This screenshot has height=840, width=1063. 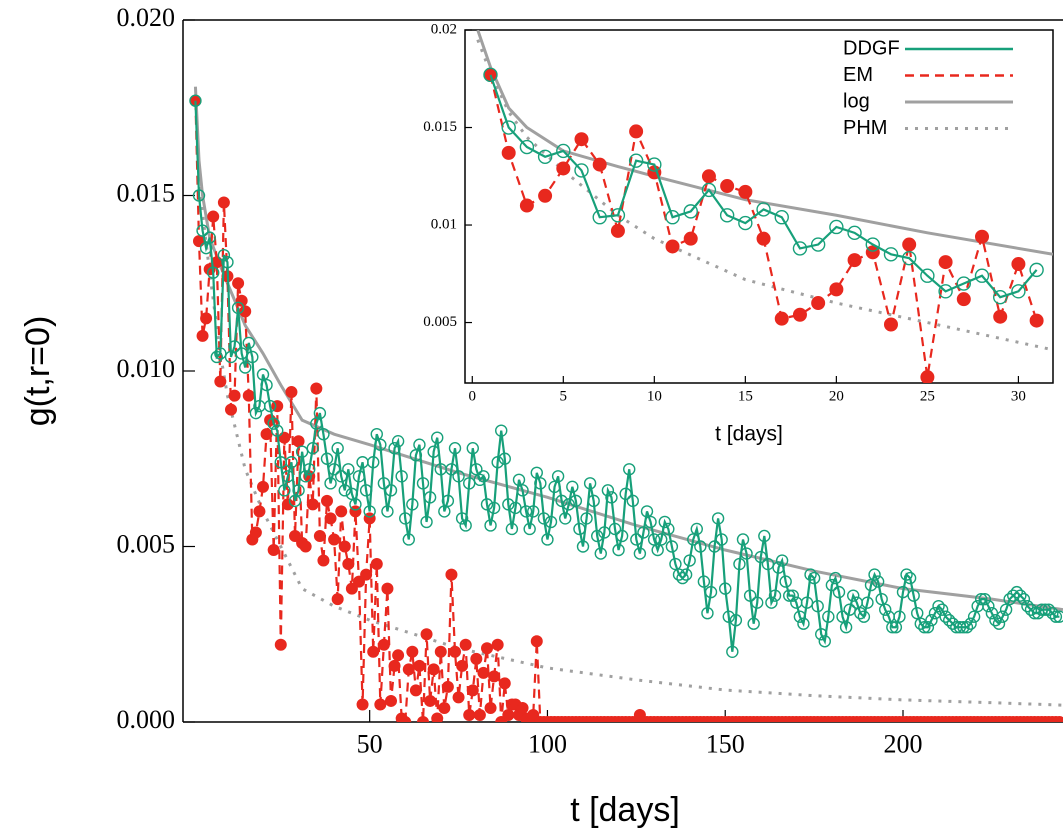 I want to click on x-tick-label: 5, so click(x=564, y=397).